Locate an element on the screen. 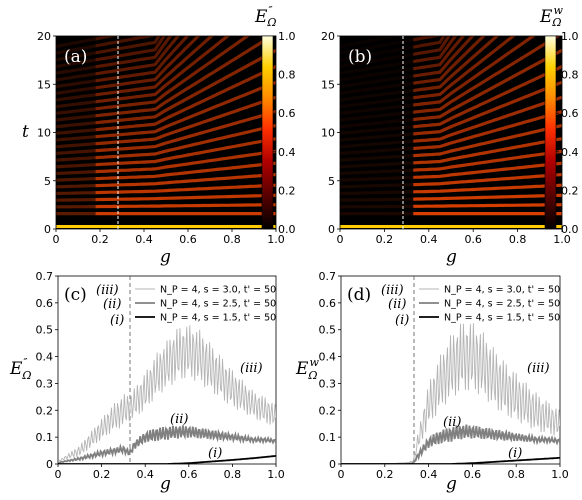 The image size is (582, 500). annotation-c-iii-left: (iii) is located at coordinates (107, 290).